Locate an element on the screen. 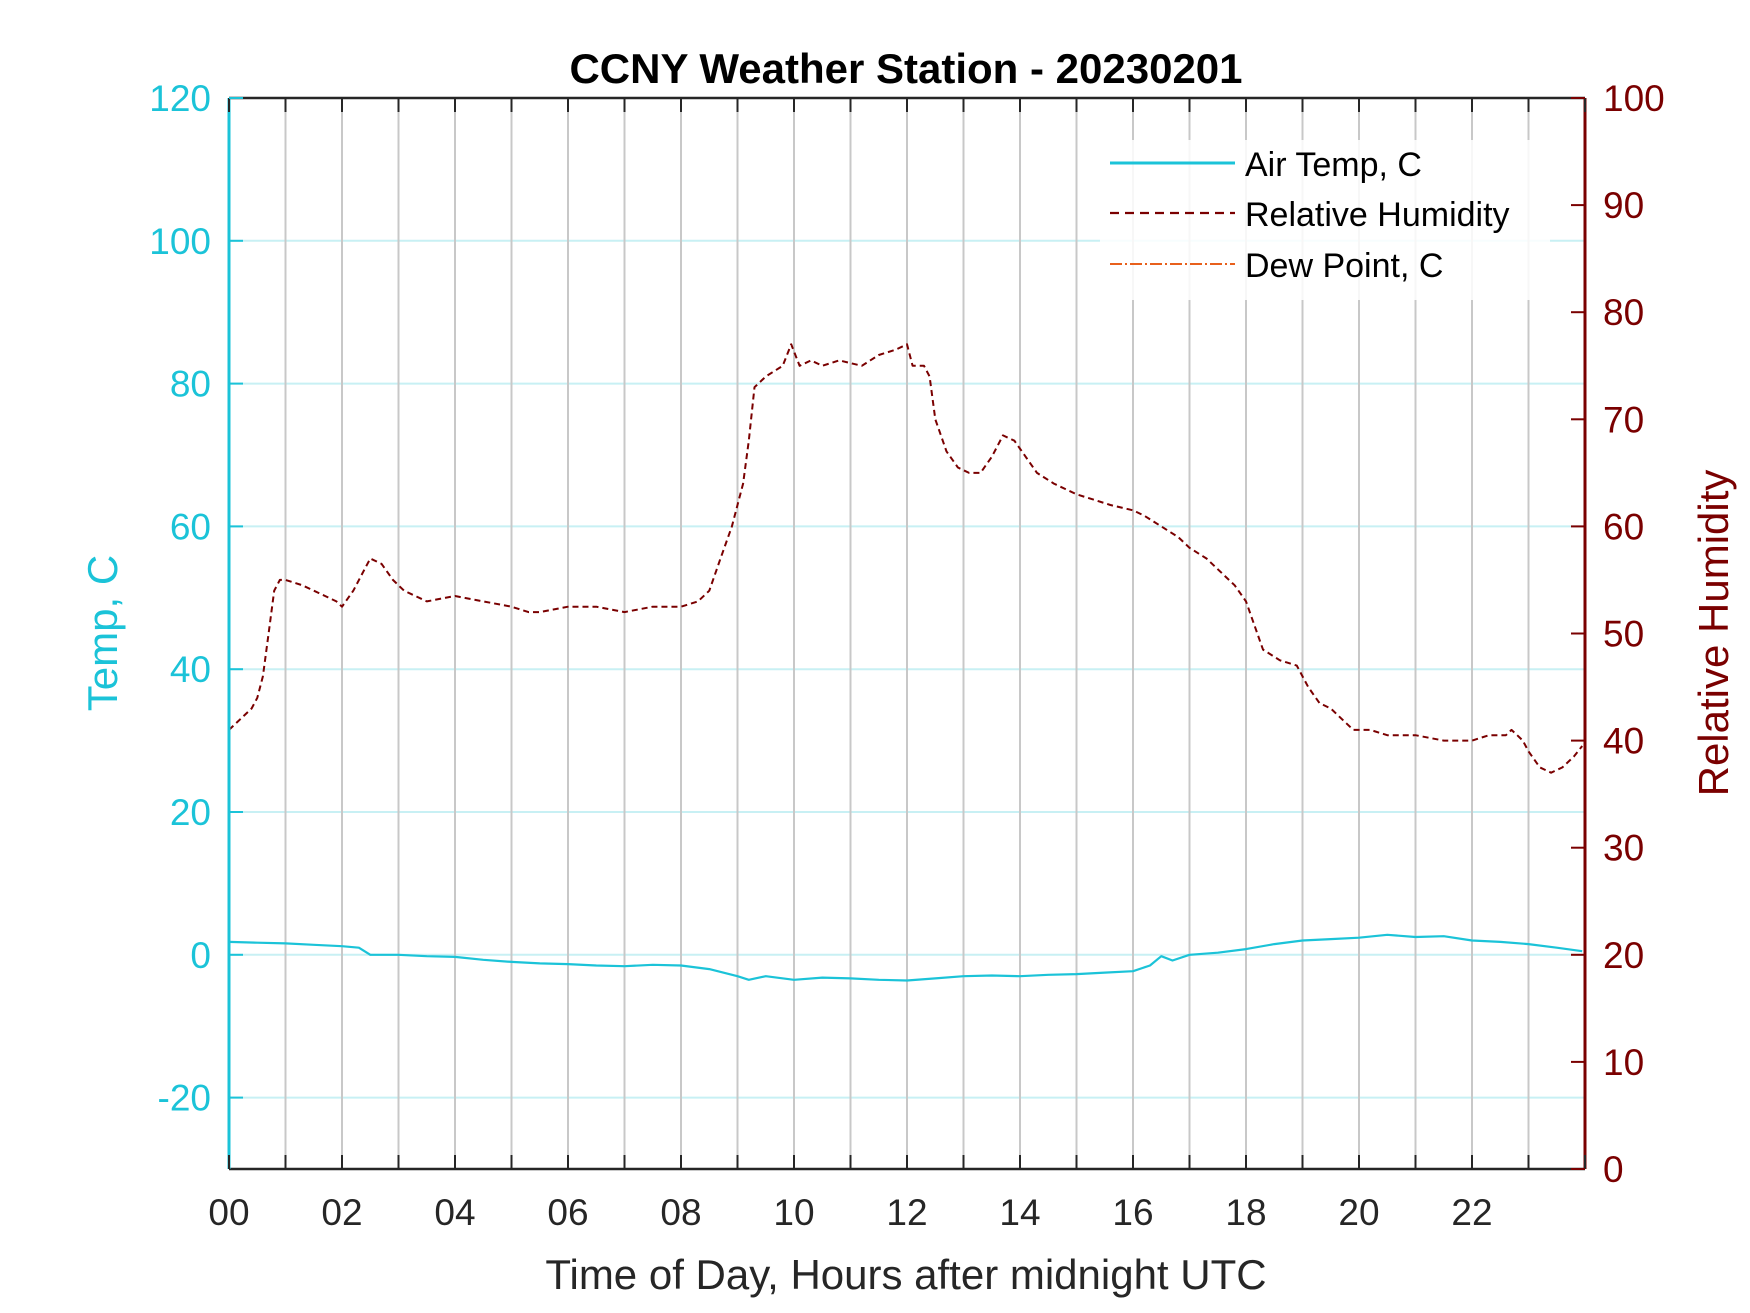 The height and width of the screenshot is (1313, 1750). x-tick-label: 12 is located at coordinates (906, 1212).